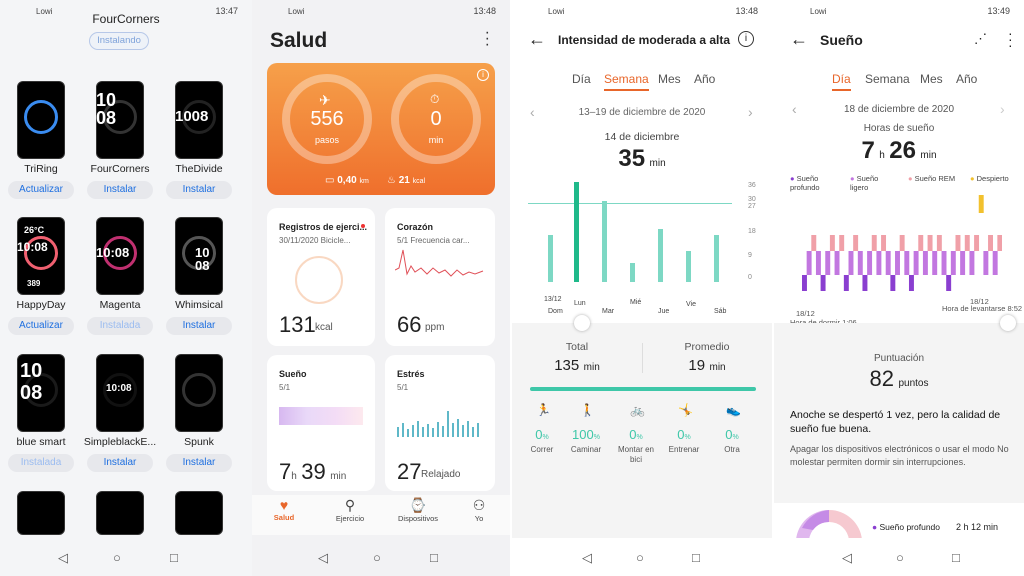 This screenshot has width=1024, height=576. I want to click on tab-salud: ♥ Salud, so click(284, 509).